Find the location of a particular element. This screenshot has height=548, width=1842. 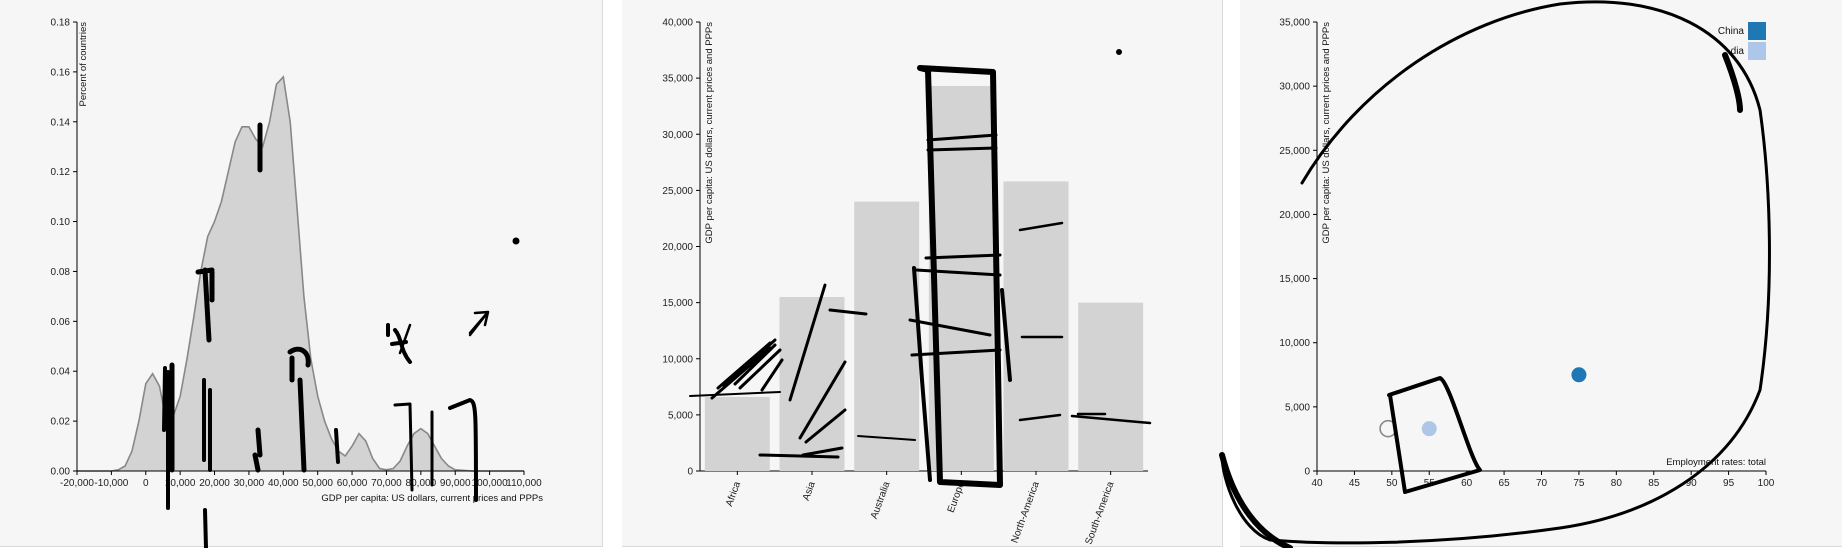

x-tick-label: 20,000 is located at coordinates (214, 483).